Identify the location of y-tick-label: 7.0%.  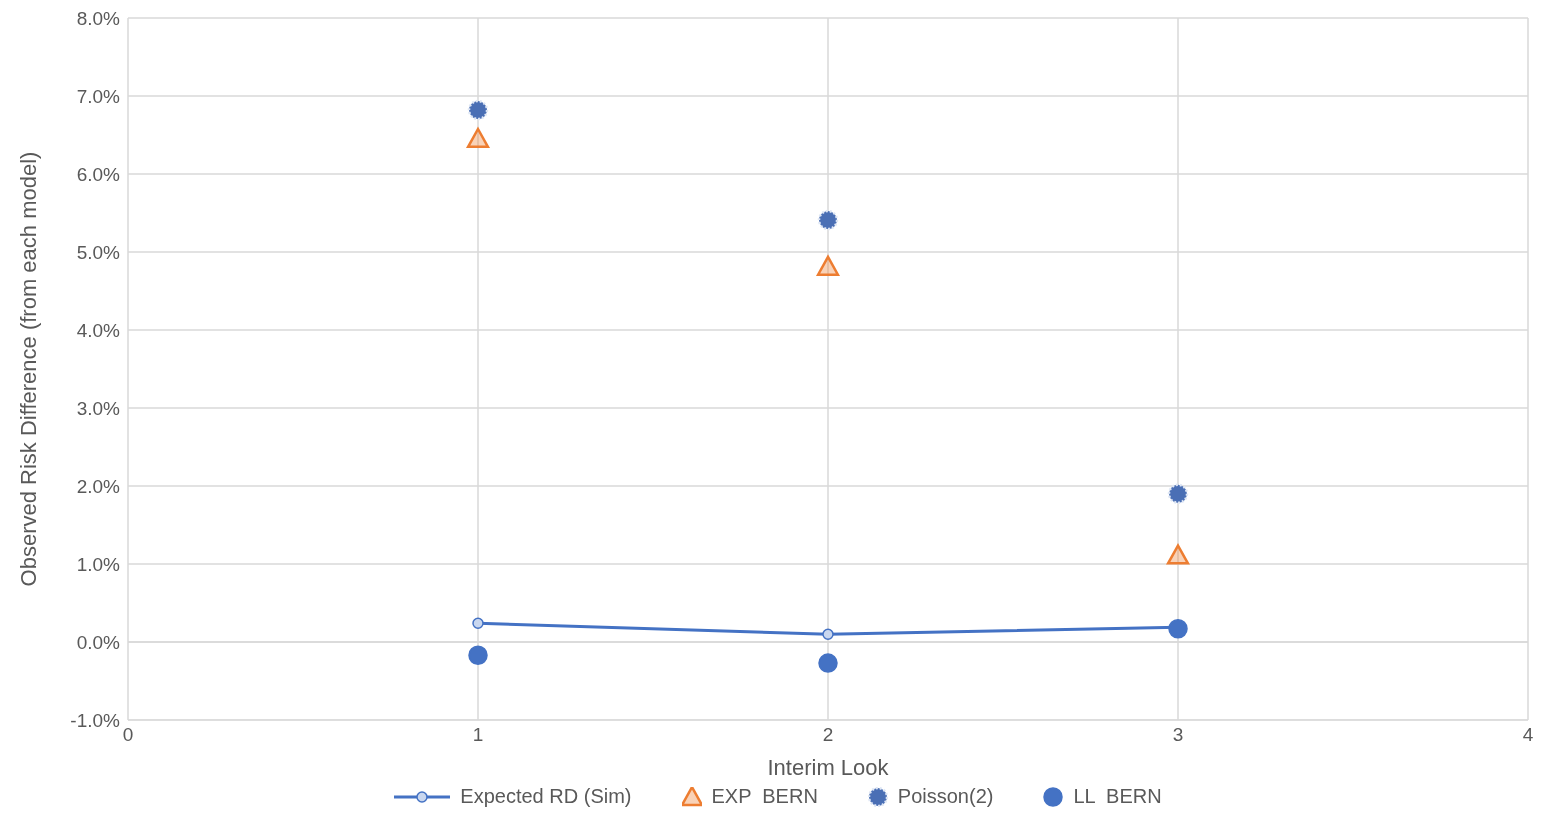
(98, 96).